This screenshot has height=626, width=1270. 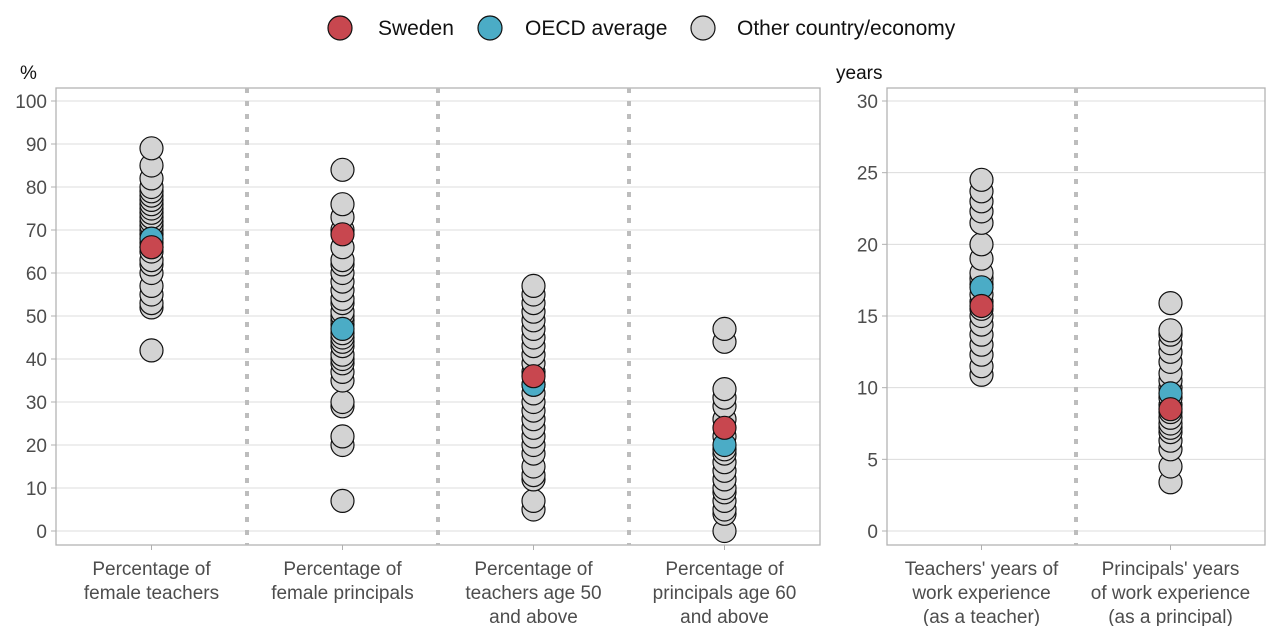 What do you see at coordinates (596, 28) in the screenshot?
I see `legend-label-1: OECD average` at bounding box center [596, 28].